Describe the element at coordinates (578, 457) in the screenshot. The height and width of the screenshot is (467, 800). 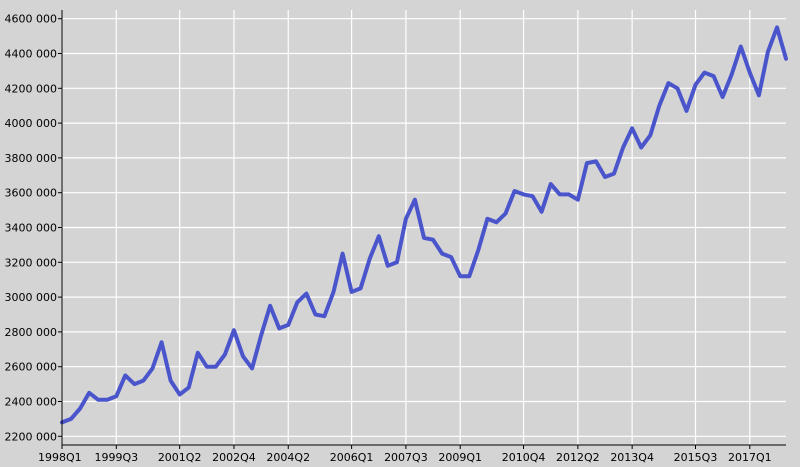
I see `x-tick-label: 2012Q2` at that location.